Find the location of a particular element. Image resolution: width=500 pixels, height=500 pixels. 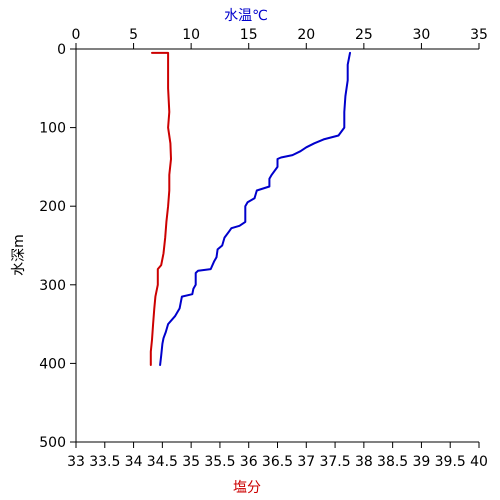

bottom-axis-title: 塩分 is located at coordinates (247, 488).